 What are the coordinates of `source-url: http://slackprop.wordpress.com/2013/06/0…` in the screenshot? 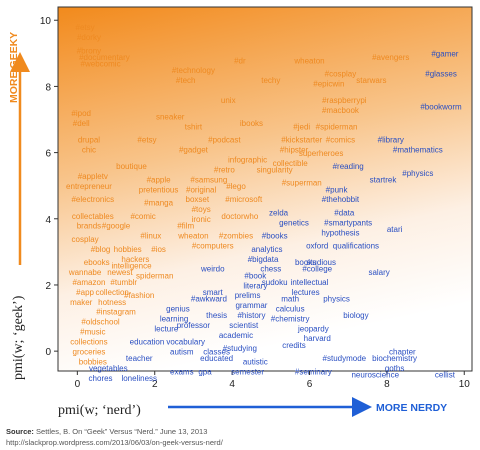 It's located at (114, 442).